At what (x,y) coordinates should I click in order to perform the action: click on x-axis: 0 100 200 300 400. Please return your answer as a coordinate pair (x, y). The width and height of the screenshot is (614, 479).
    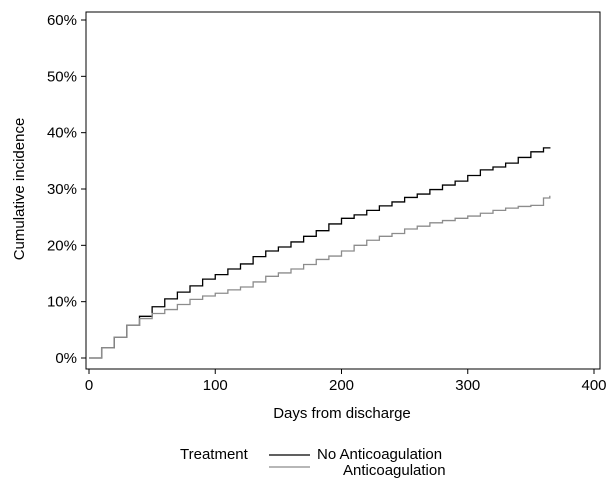
    Looking at the image, I should click on (346, 381).